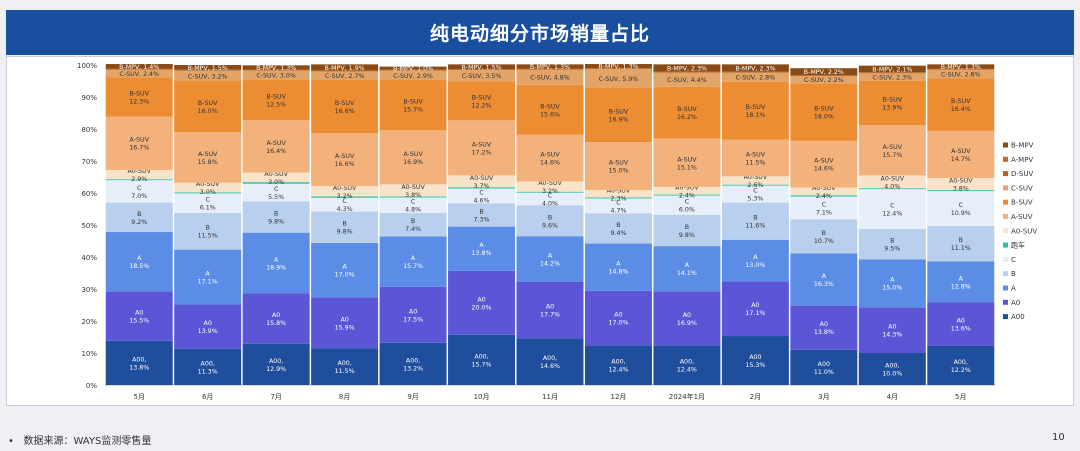 This screenshot has width=1080, height=451. Describe the element at coordinates (482, 307) in the screenshot. I see `data-label-line: 20.0%` at that location.